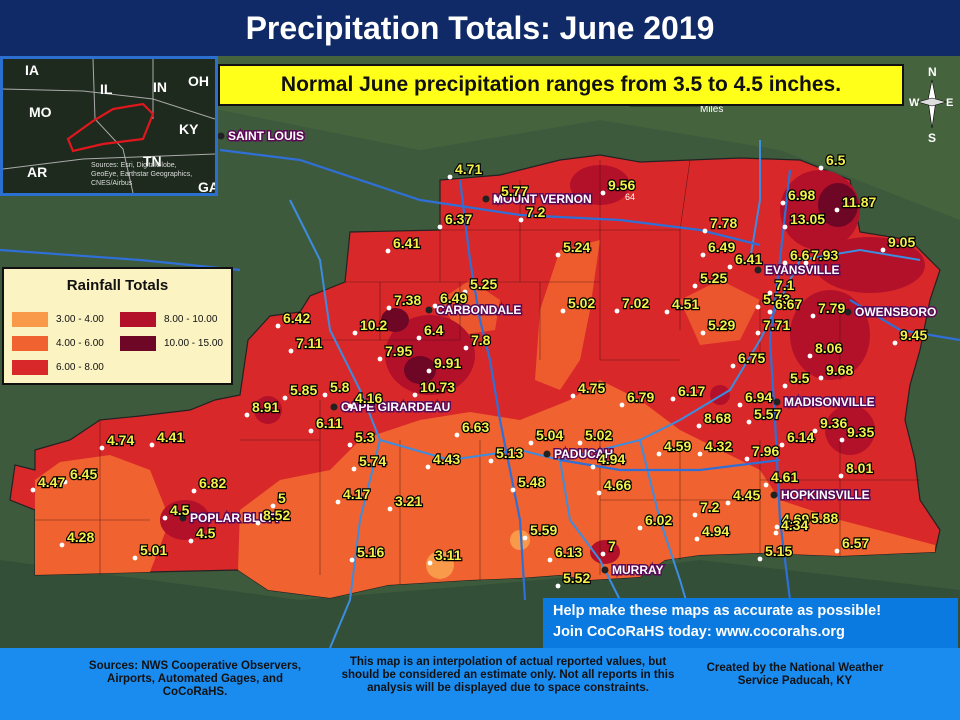 Image resolution: width=960 pixels, height=720 pixels. I want to click on station-report: 6.37, so click(455, 220).